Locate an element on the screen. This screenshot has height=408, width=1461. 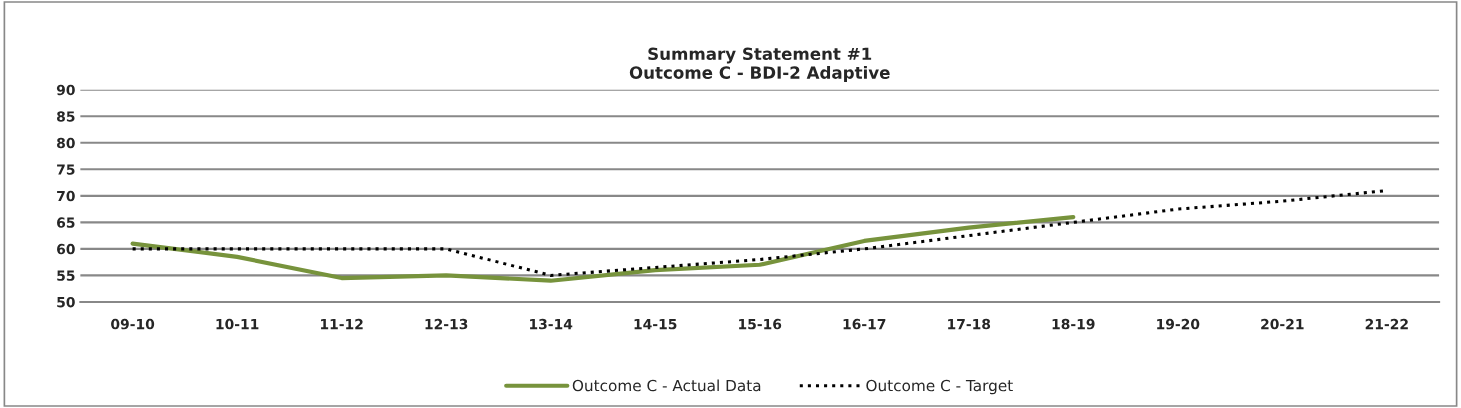
x-tick-label: 12-13 is located at coordinates (446, 324).